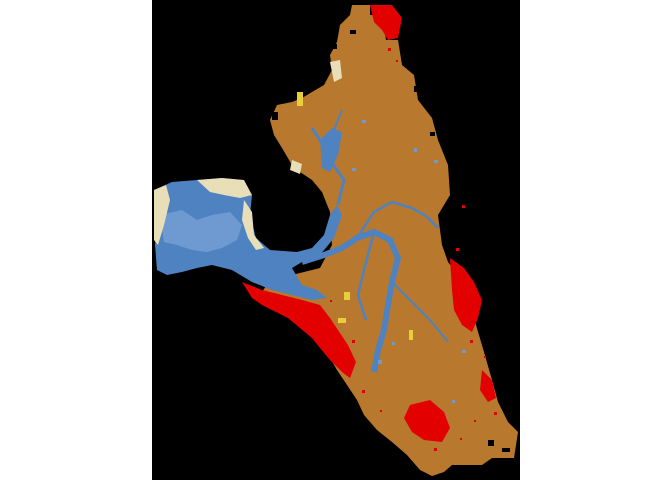 This screenshot has height=480, width=672. I want to click on texture-noise, so click(409, 261).